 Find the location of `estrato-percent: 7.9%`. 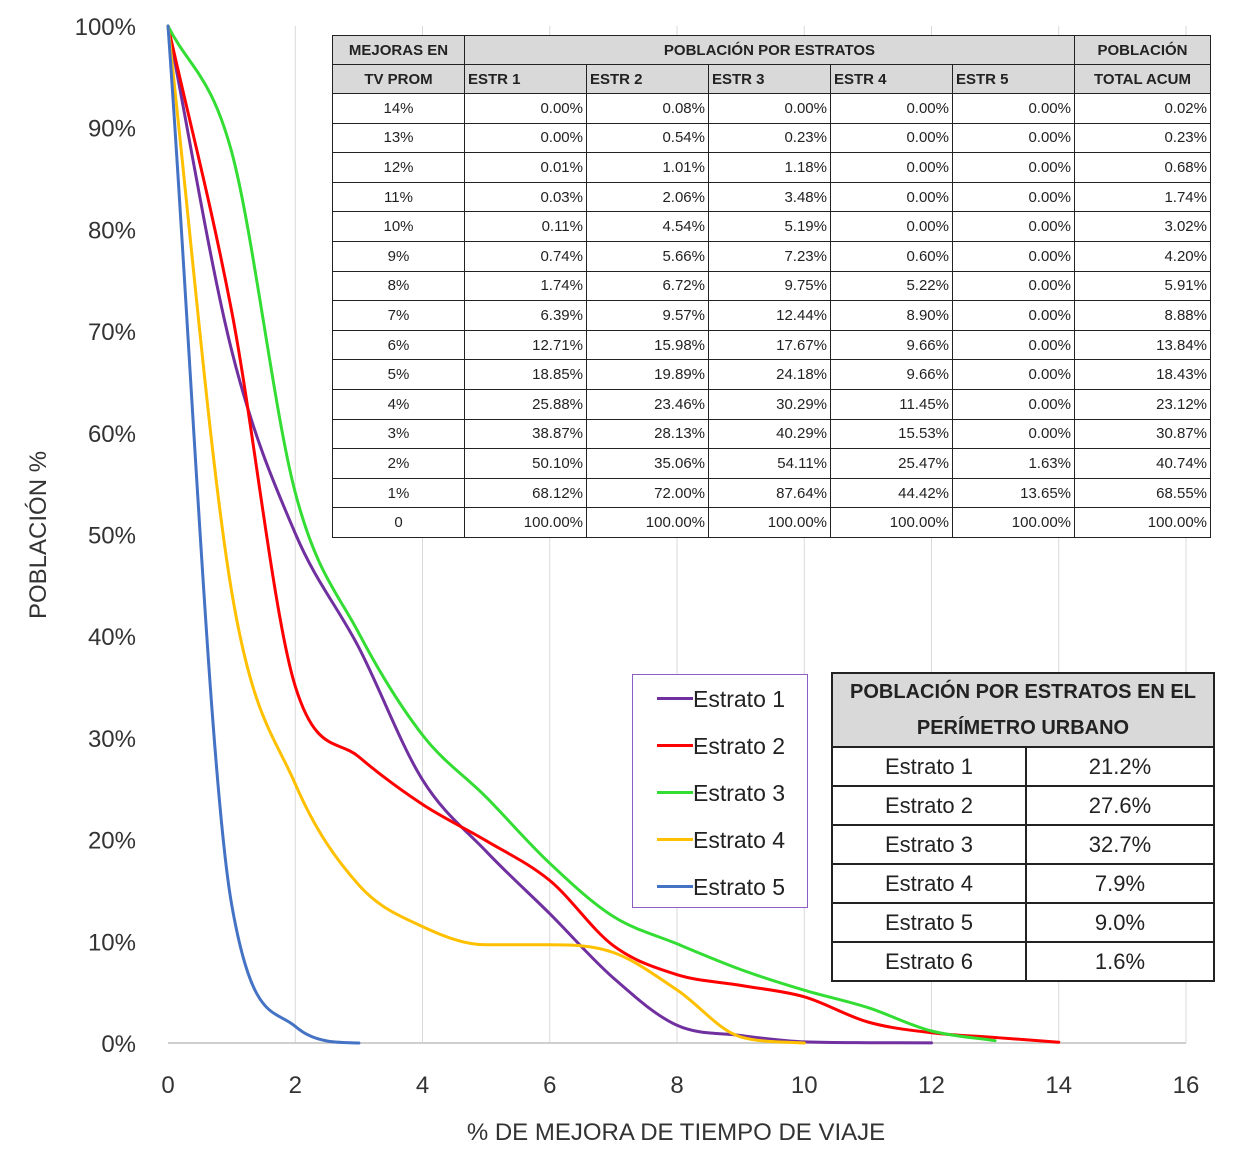

estrato-percent: 7.9% is located at coordinates (1120, 883).